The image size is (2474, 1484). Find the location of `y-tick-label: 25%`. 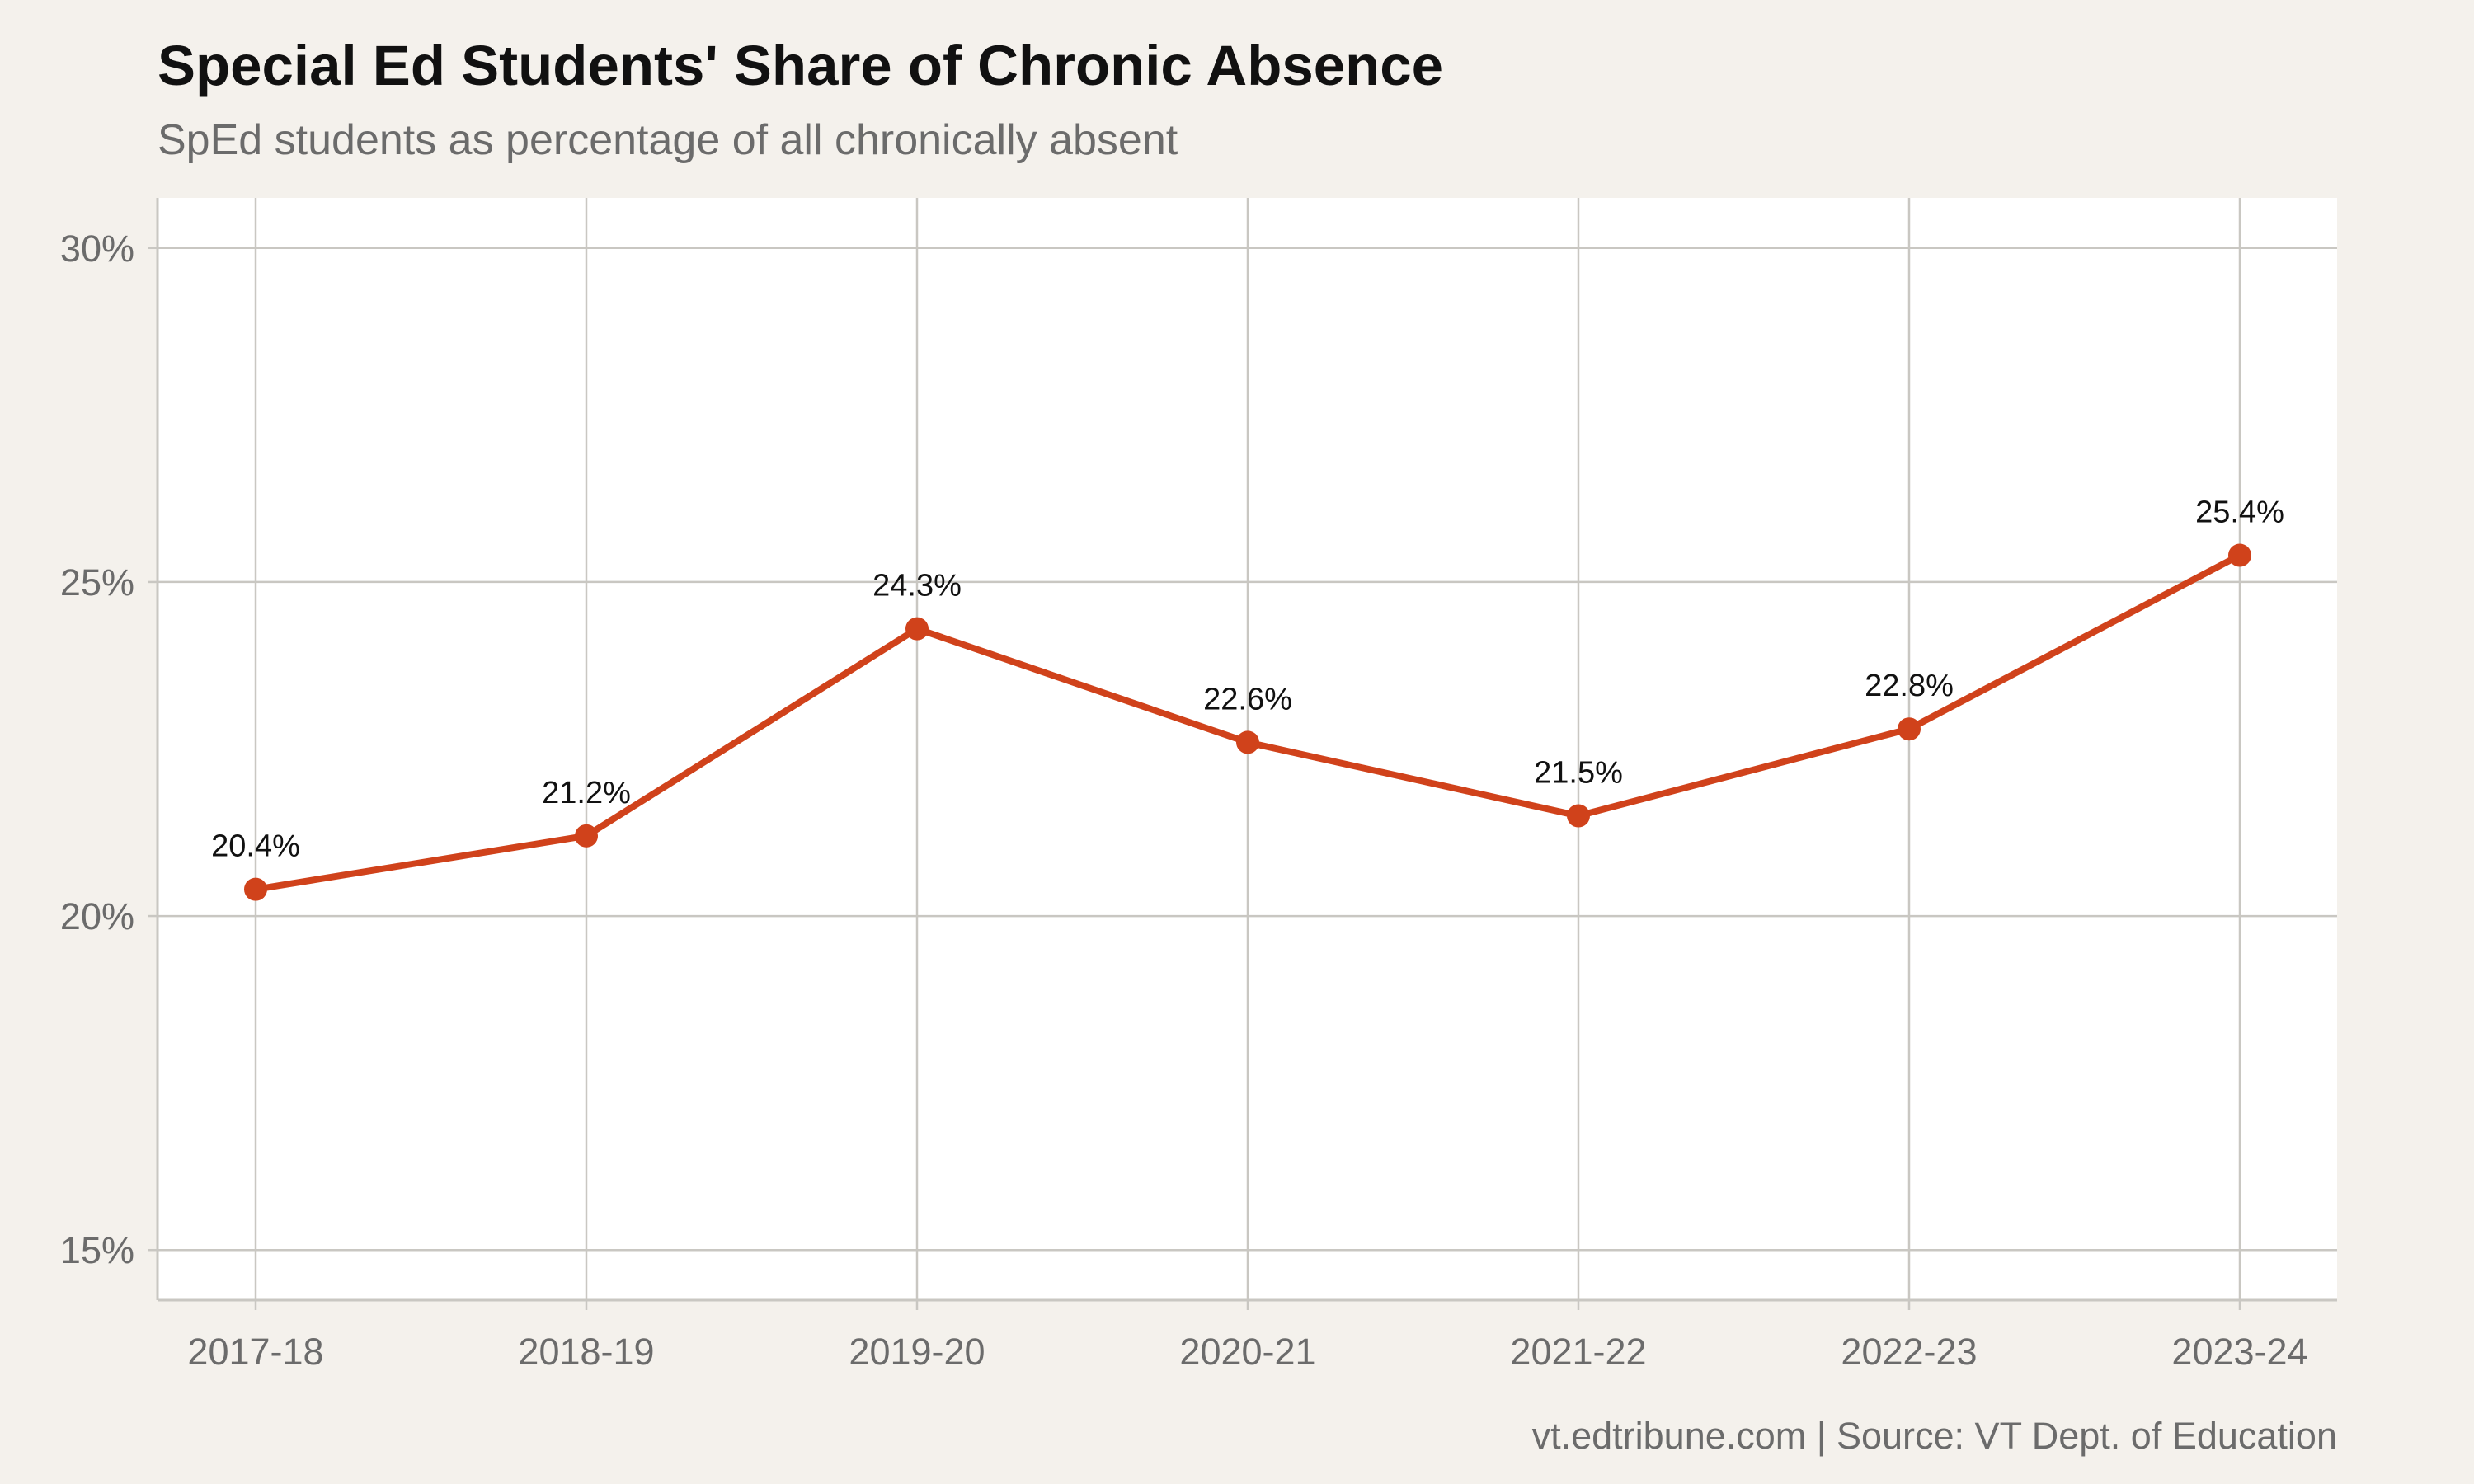

y-tick-label: 25% is located at coordinates (97, 582).